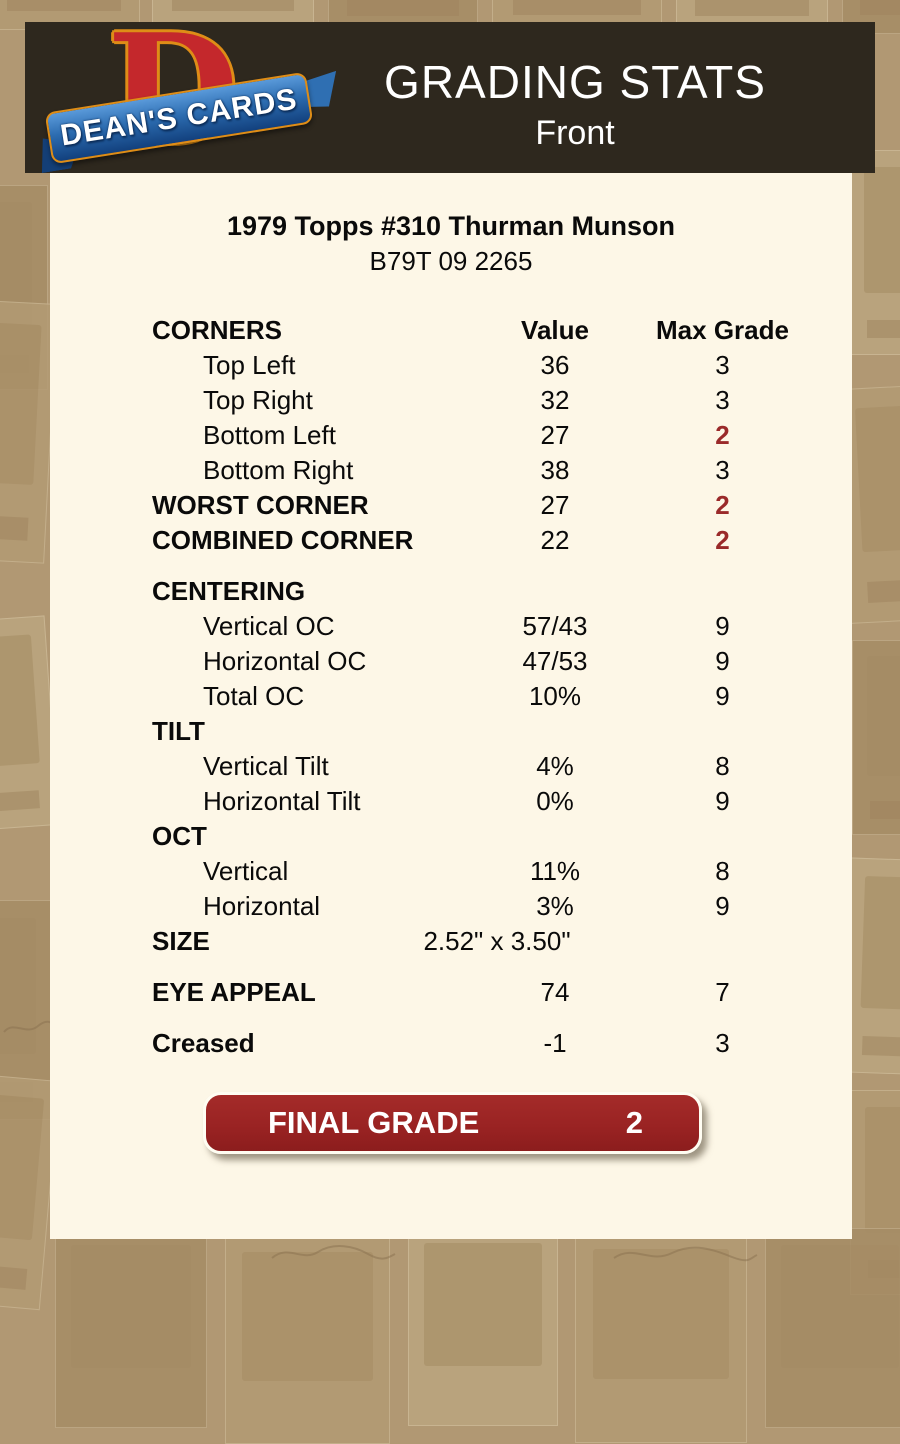 Image resolution: width=900 pixels, height=1444 pixels. What do you see at coordinates (179, 117) in the screenshot?
I see `logo-text: DEAN'S CARDS` at bounding box center [179, 117].